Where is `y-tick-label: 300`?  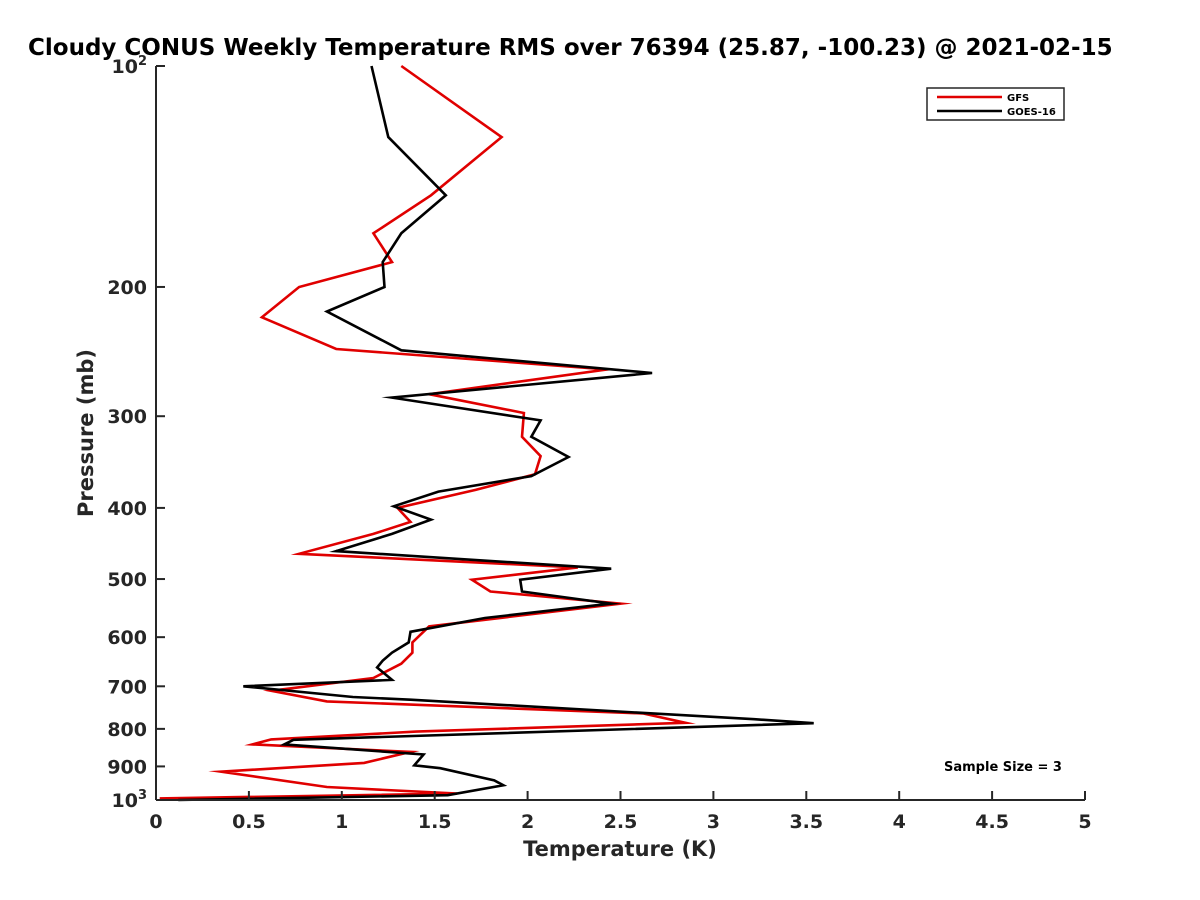 y-tick-label: 300 is located at coordinates (127, 417).